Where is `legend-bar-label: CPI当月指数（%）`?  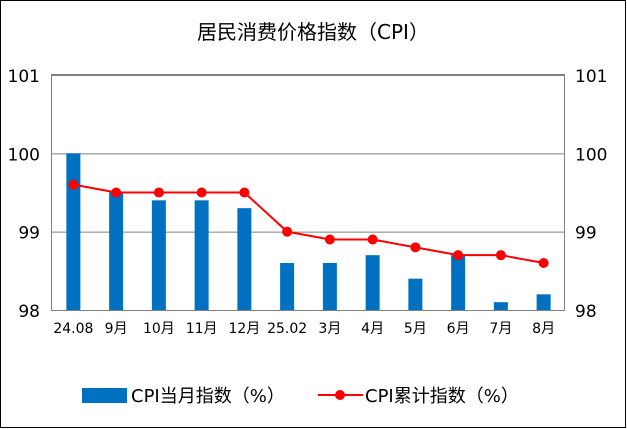
legend-bar-label: CPI当月指数（%） is located at coordinates (208, 396).